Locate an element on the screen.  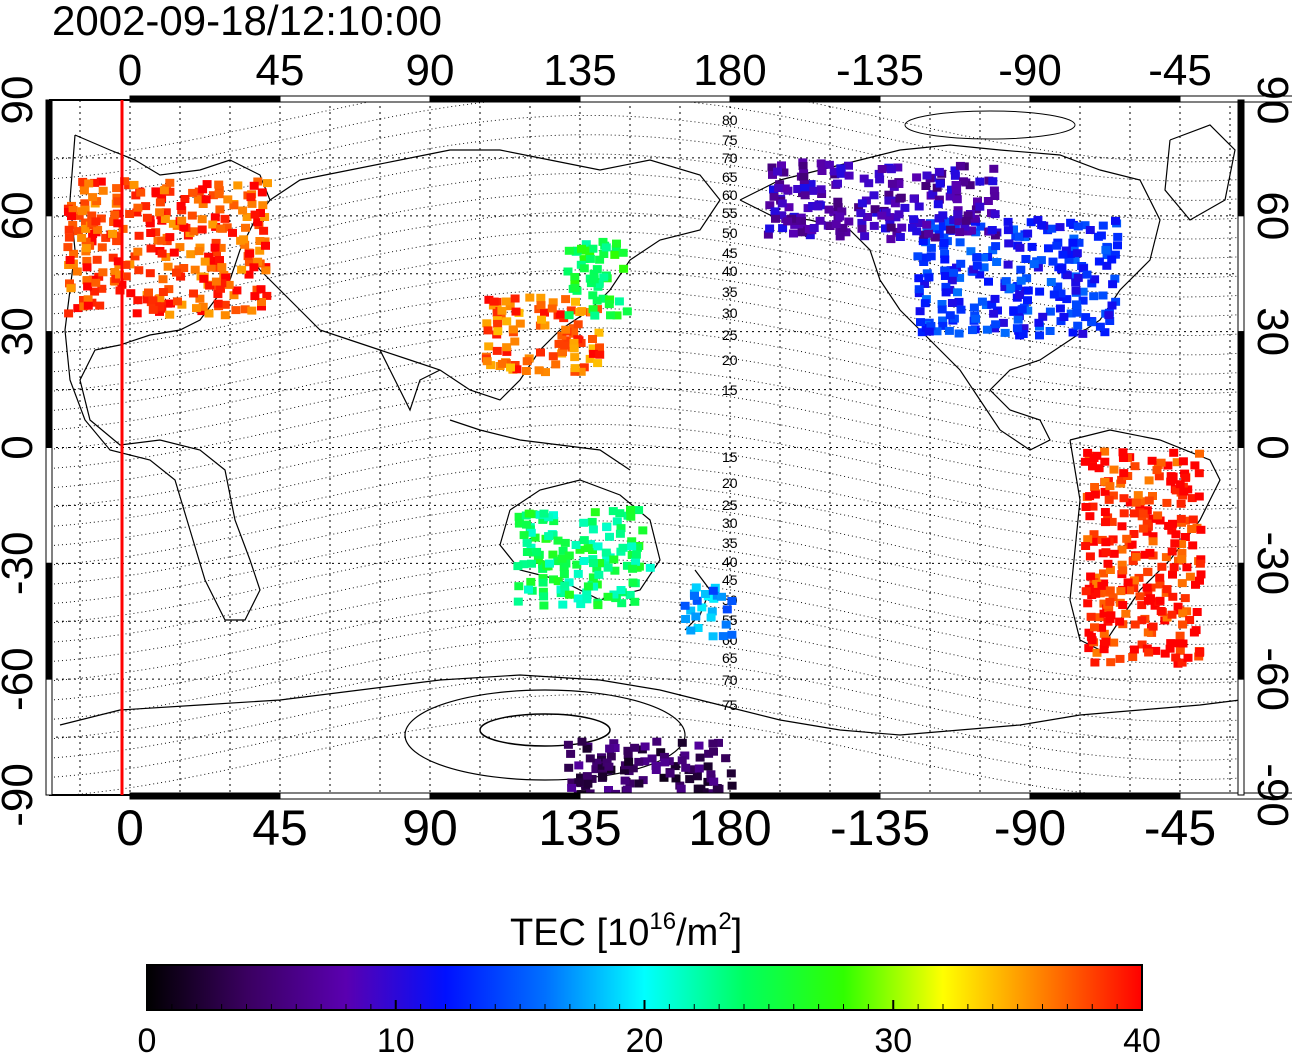
contour-label: 20 is located at coordinates (730, 360).